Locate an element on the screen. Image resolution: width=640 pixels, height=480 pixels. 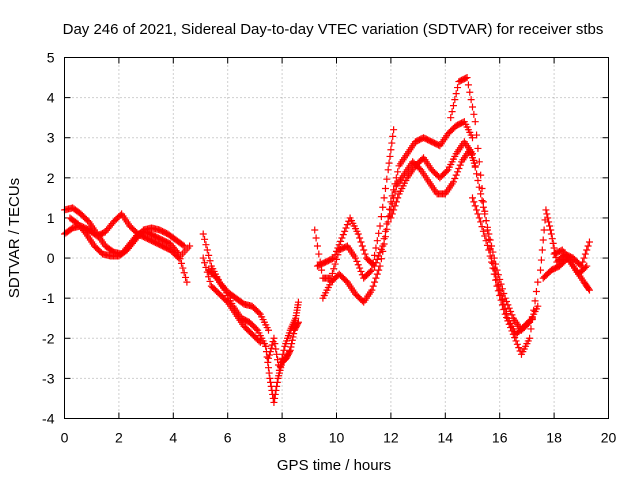
x-tick-label: 18 is located at coordinates (554, 438).